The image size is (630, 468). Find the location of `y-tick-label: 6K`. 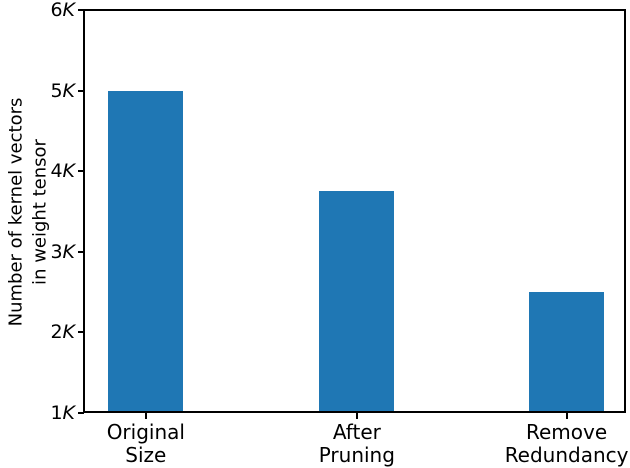

y-tick-label: 6K is located at coordinates (62, 10).